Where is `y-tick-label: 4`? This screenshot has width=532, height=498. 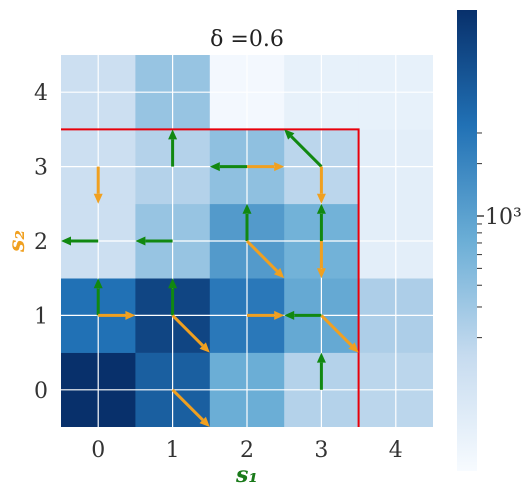
y-tick-label: 4 is located at coordinates (41, 93).